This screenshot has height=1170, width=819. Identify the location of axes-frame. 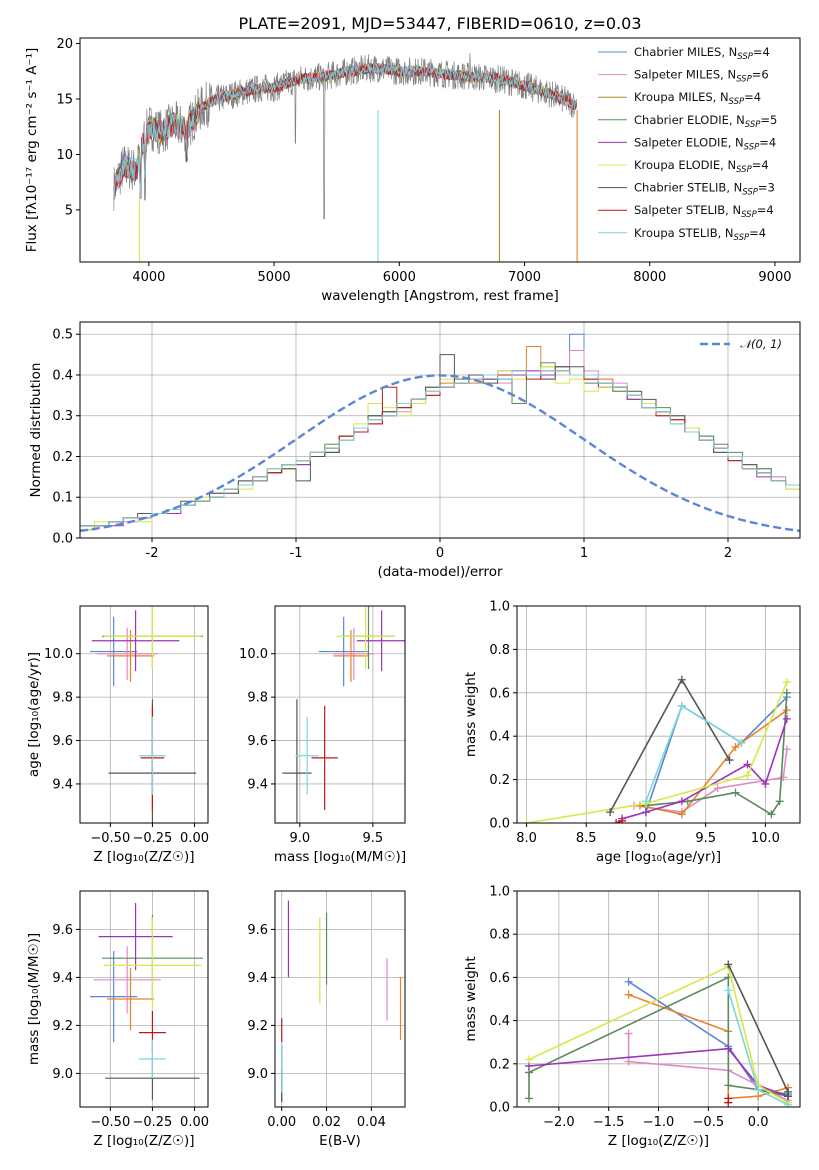
(144, 999).